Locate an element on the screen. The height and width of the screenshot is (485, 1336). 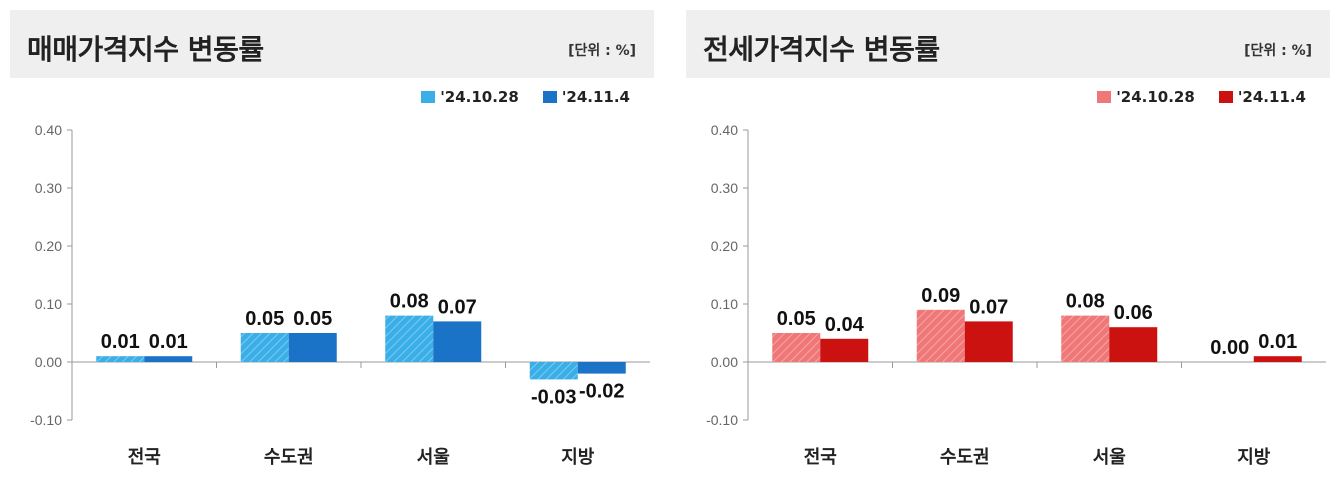
data-label: -0.02 is located at coordinates (602, 392).